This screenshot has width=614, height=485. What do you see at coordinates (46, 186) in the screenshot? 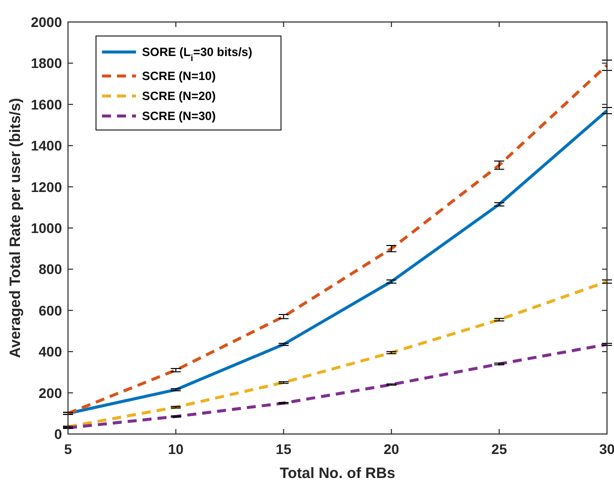
I see `y-tick-label: 1200` at bounding box center [46, 186].